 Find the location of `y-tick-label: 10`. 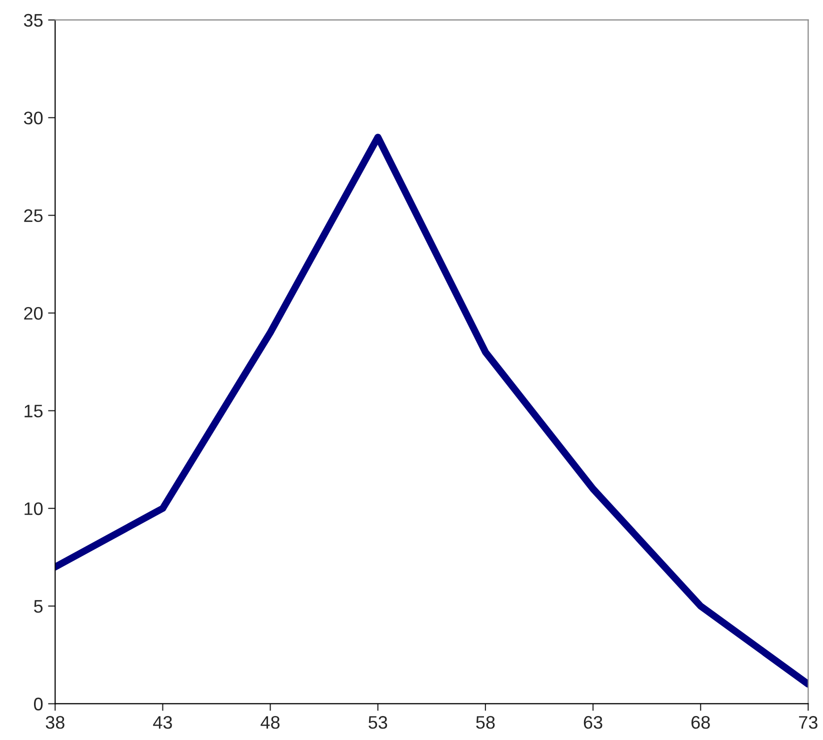

y-tick-label: 10 is located at coordinates (33, 509).